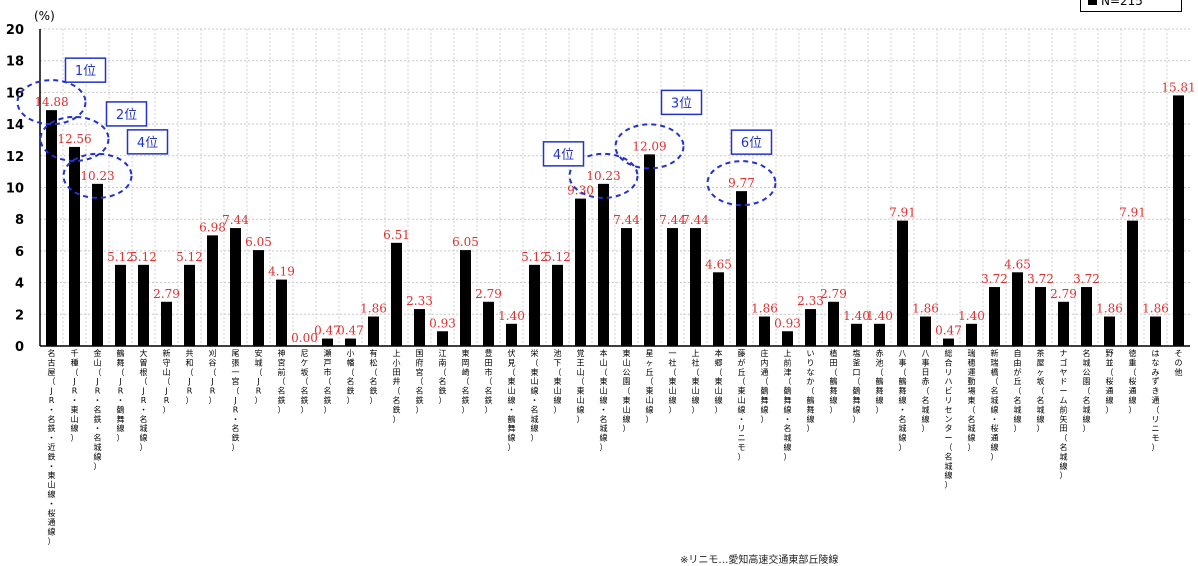 Image resolution: width=1198 pixels, height=566 pixels. What do you see at coordinates (972, 400) in the screenshot?
I see `x-tick-label: 瑞穂運動場東（名城線）` at bounding box center [972, 400].